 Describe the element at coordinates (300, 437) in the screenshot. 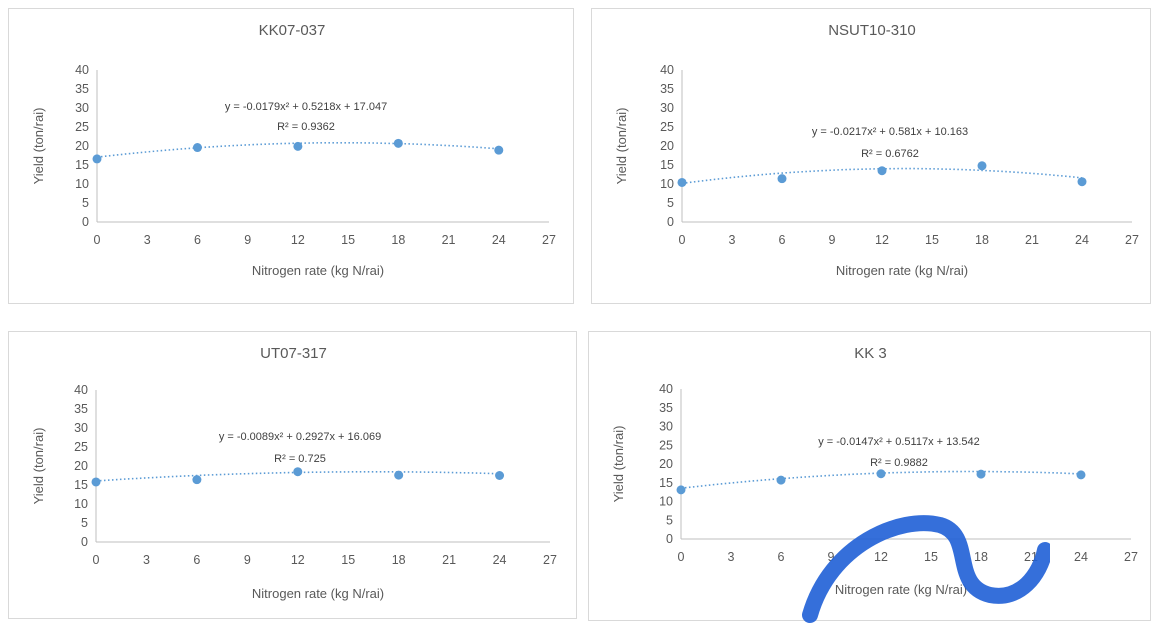

I see `trend-equation: y = -0.0089x² + 0.2927x + 16.069` at that location.